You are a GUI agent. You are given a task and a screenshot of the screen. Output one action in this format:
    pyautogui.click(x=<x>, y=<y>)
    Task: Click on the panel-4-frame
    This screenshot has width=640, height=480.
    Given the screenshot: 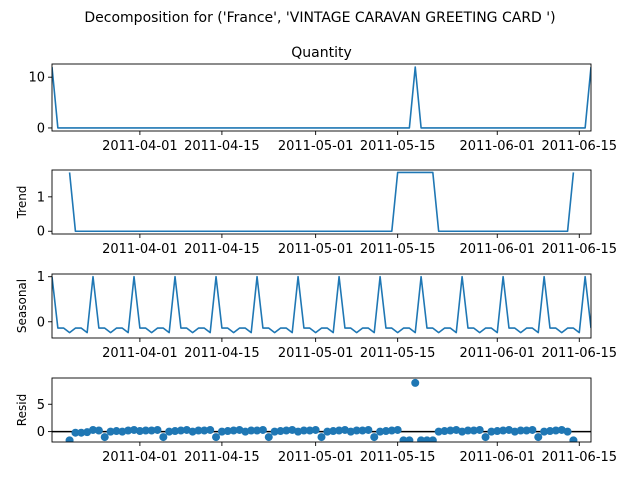 What is the action you would take?
    pyautogui.click(x=321, y=410)
    